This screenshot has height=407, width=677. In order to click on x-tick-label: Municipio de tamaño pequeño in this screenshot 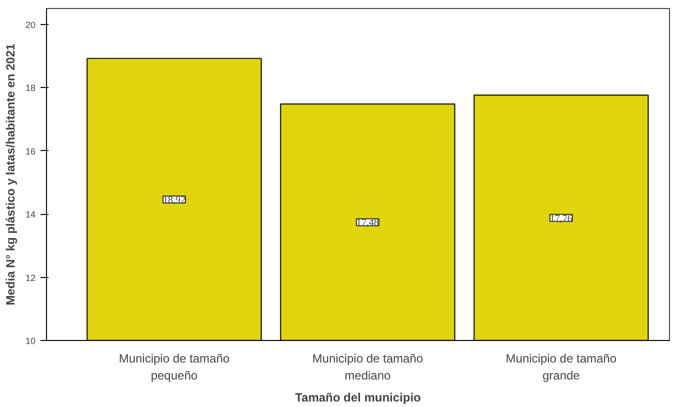, I will do `click(174, 367)`.